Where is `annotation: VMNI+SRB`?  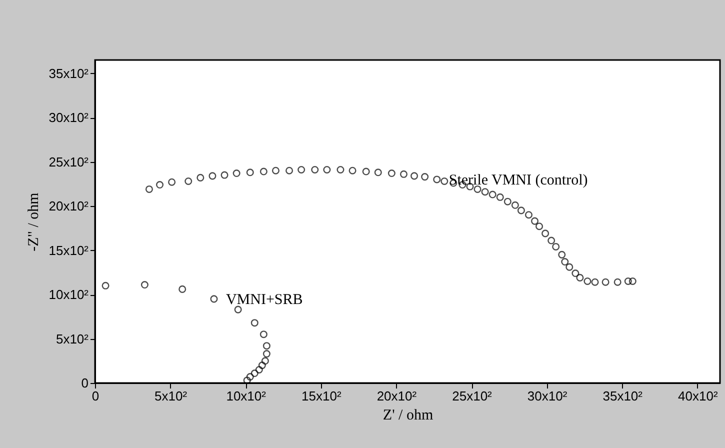
annotation: VMNI+SRB is located at coordinates (264, 300).